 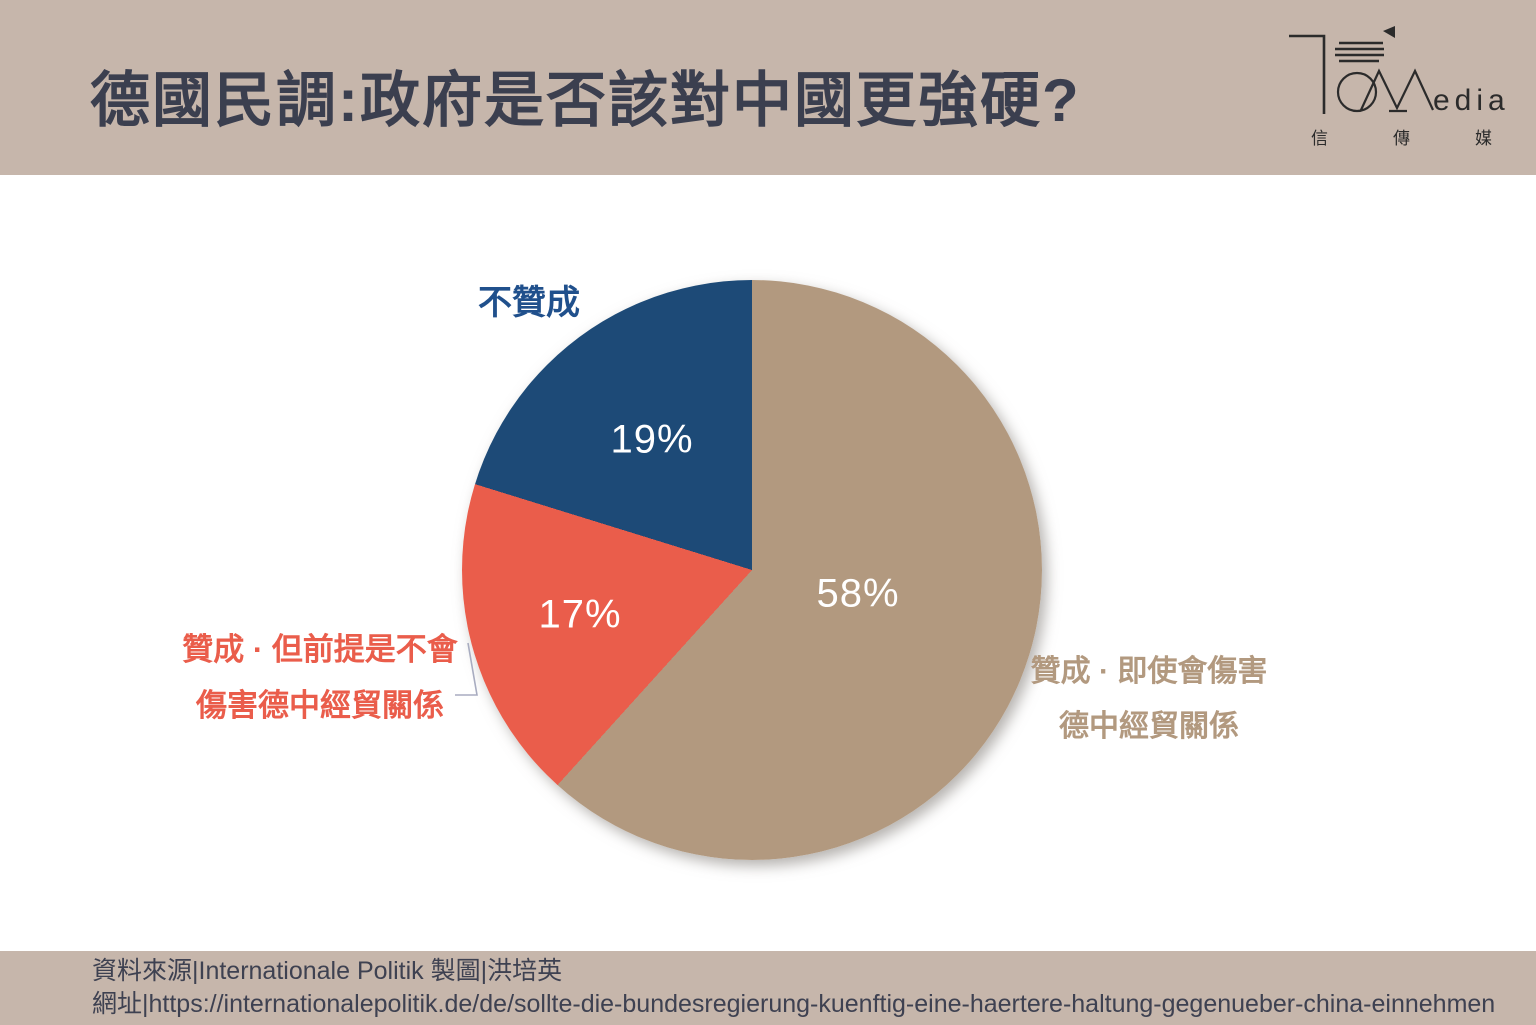 I want to click on logo-cjk-3: 媒, so click(x=1483, y=138).